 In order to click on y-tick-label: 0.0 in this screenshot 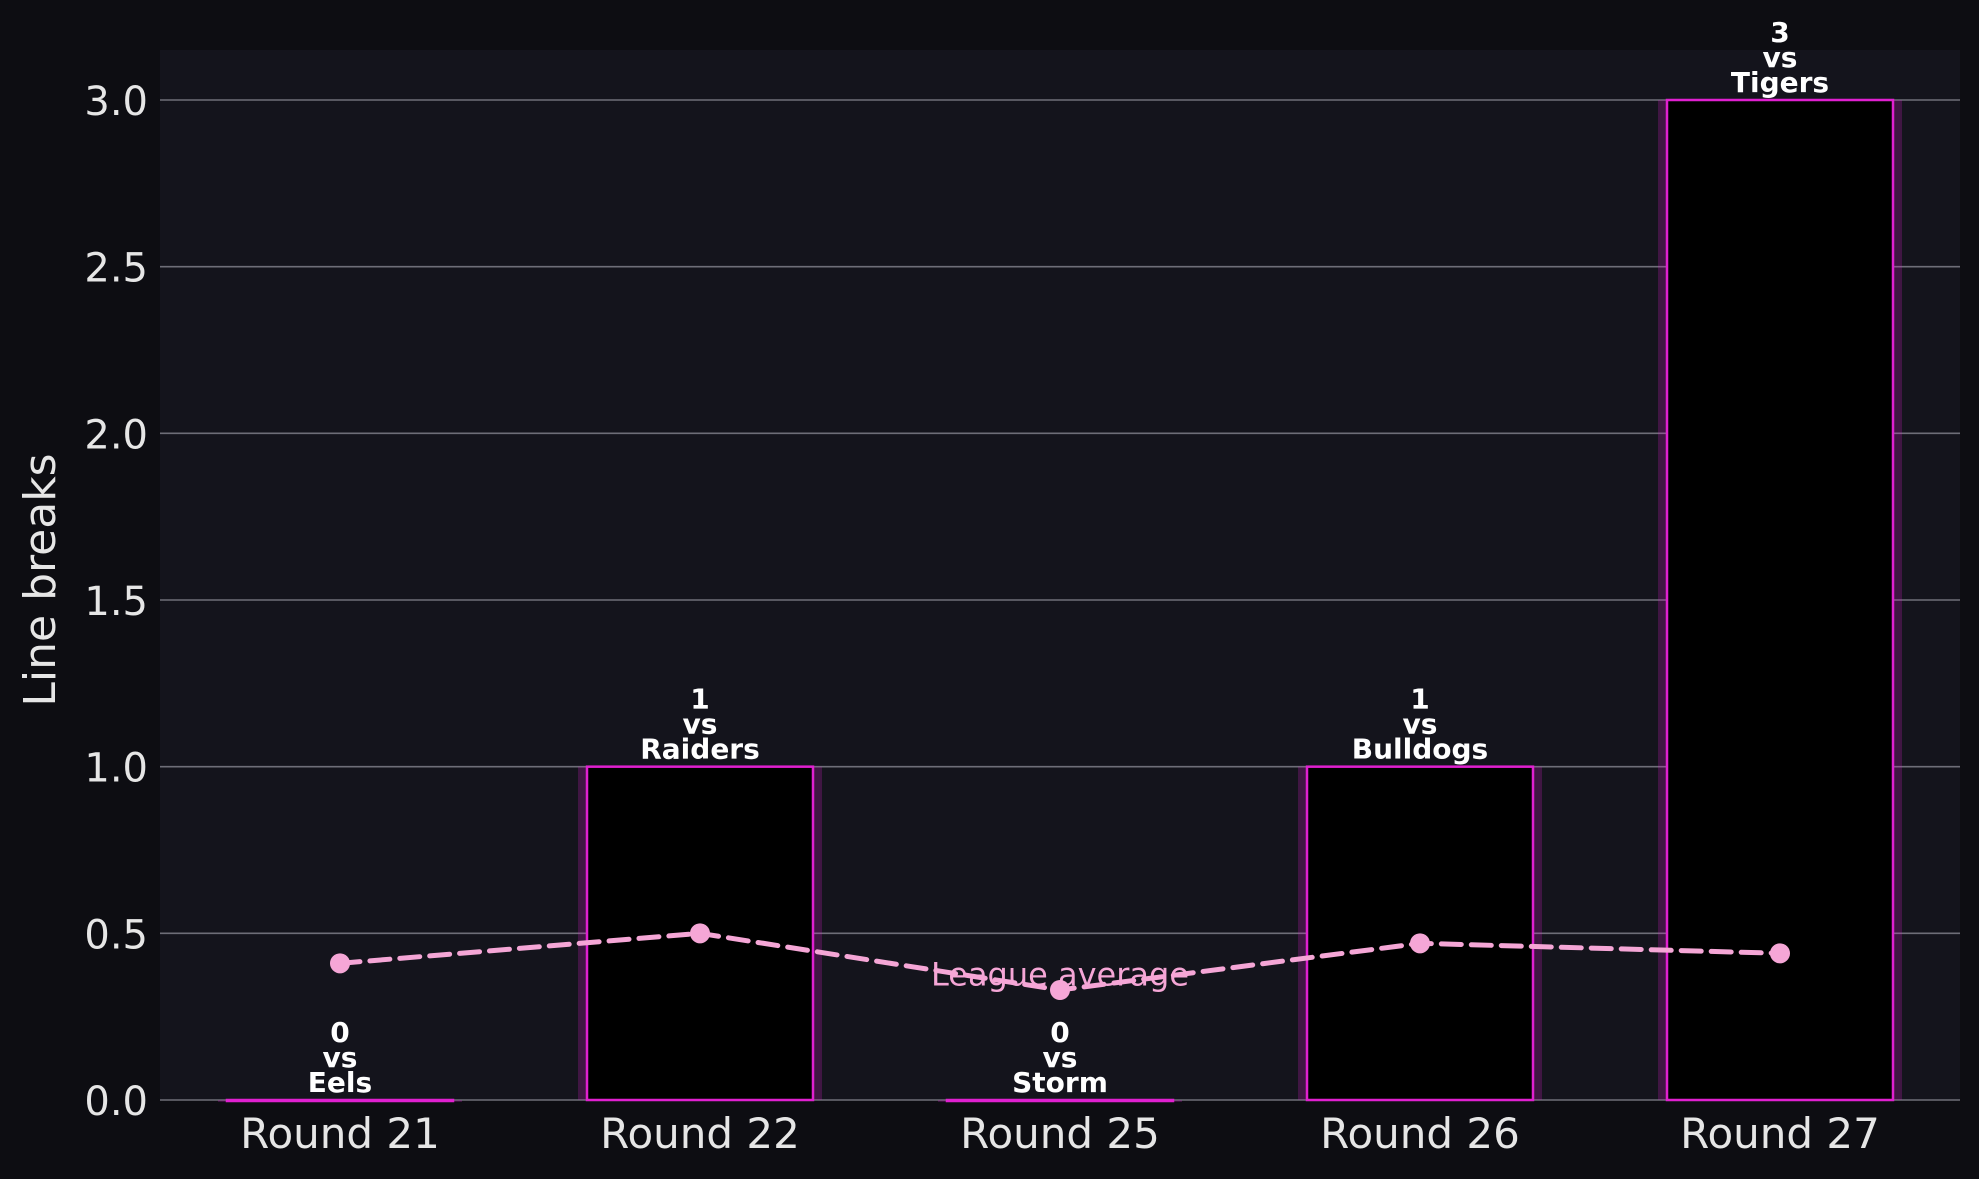, I will do `click(116, 1102)`.